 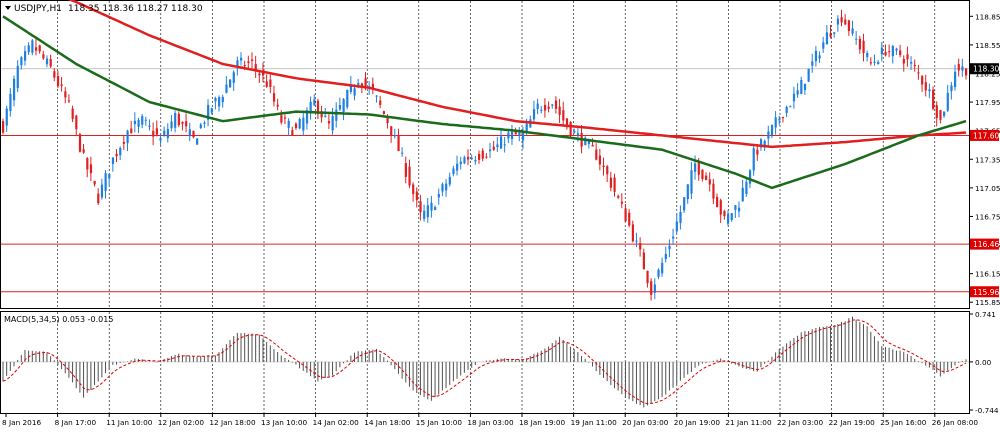 What do you see at coordinates (645, 422) in the screenshot?
I see `x-tick-label: 20 Jan 03:00` at bounding box center [645, 422].